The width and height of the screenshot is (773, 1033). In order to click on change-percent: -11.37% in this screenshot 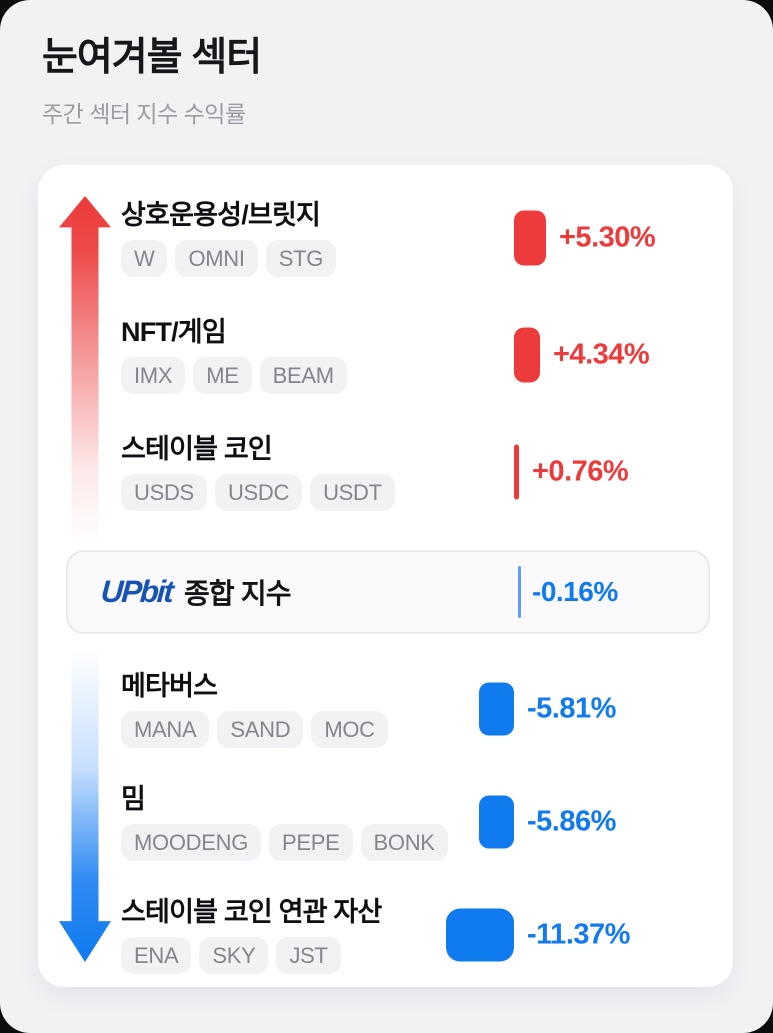, I will do `click(578, 934)`.